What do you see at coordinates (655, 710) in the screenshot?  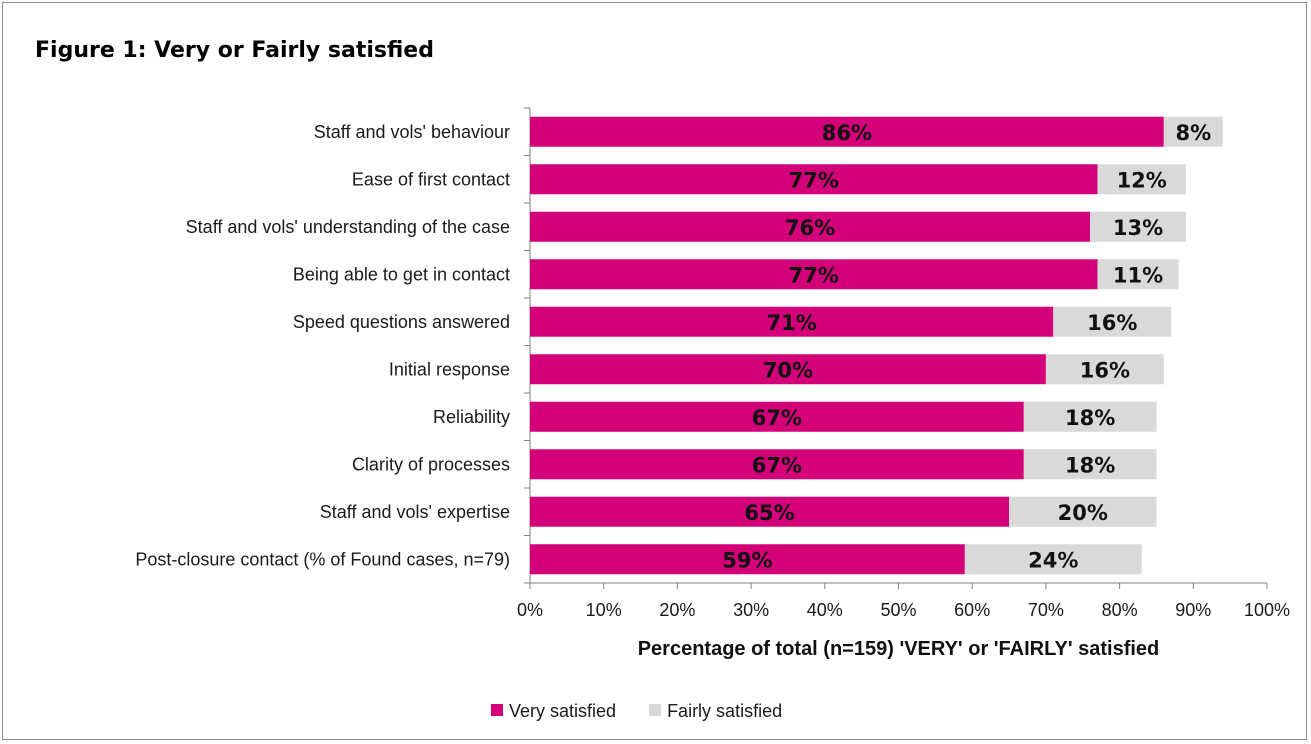 I see `legend-swatch-fairly-satisfied` at bounding box center [655, 710].